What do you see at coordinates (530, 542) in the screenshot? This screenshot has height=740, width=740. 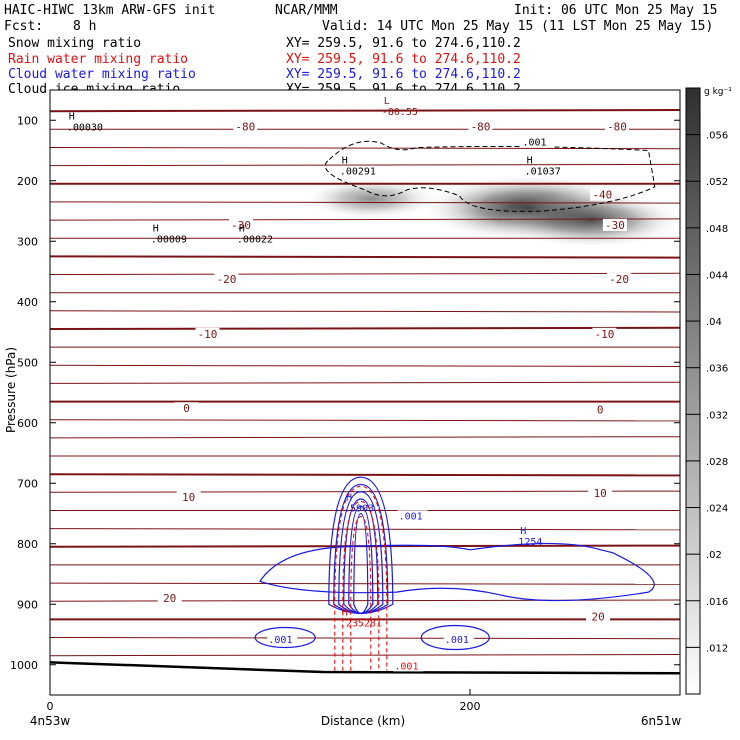 I see `extremum-value: 1254` at bounding box center [530, 542].